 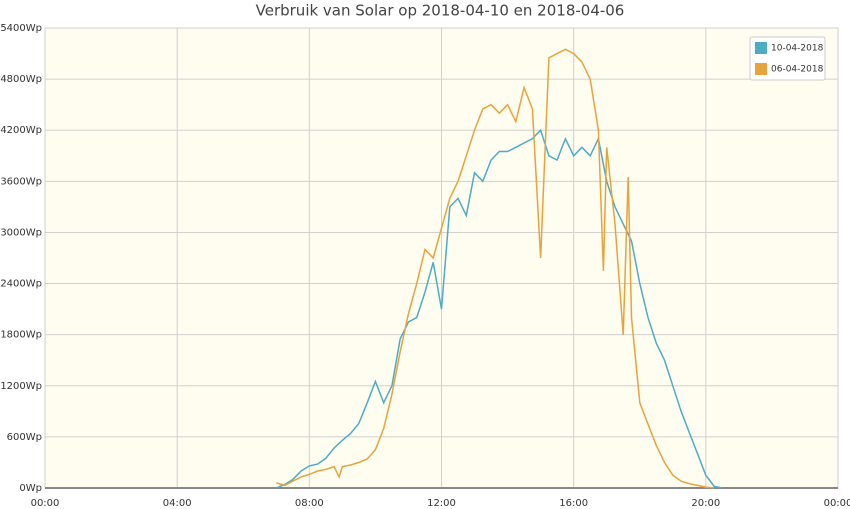 What do you see at coordinates (21, 79) in the screenshot?
I see `y-tick-label: 4800Wp` at bounding box center [21, 79].